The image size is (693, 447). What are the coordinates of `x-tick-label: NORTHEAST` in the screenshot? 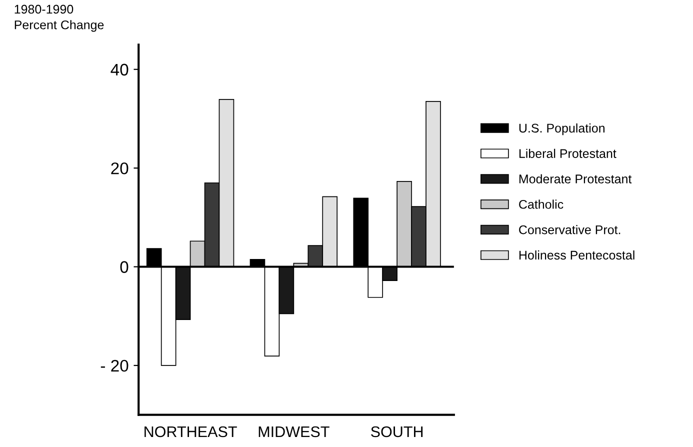 It's located at (190, 432).